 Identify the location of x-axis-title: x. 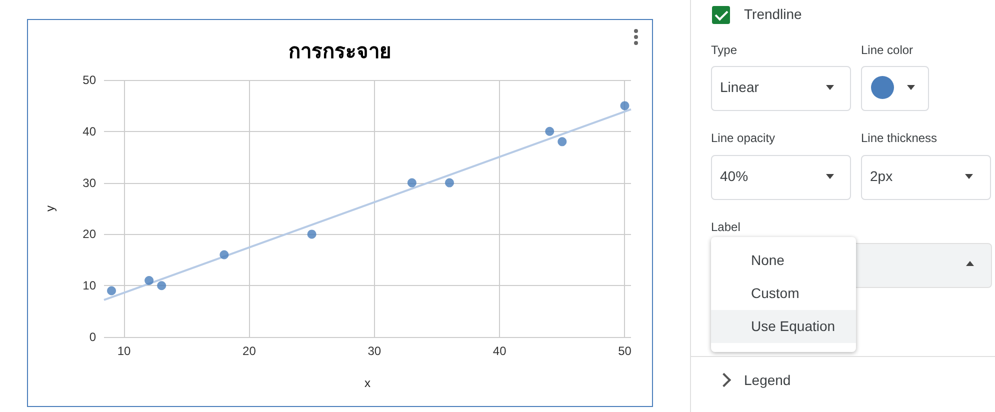
(367, 383).